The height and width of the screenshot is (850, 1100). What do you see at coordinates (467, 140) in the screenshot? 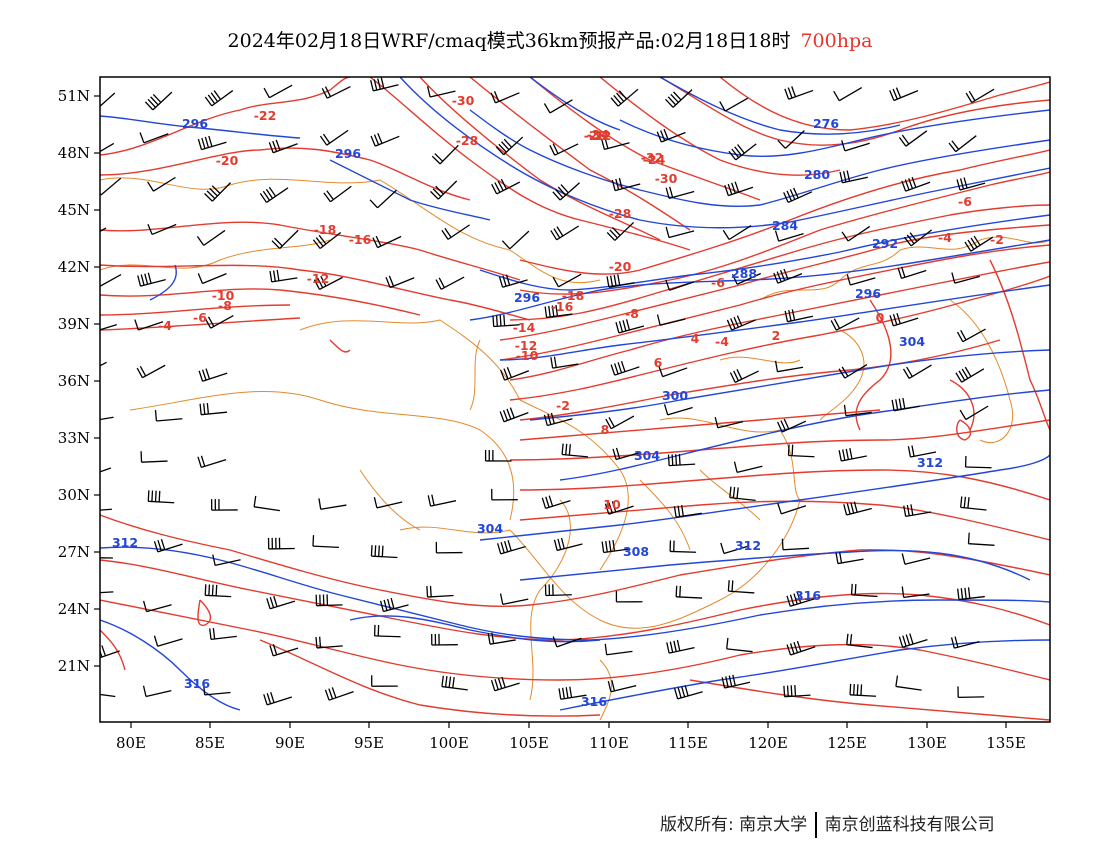
I see `temperature-label: -28` at bounding box center [467, 140].